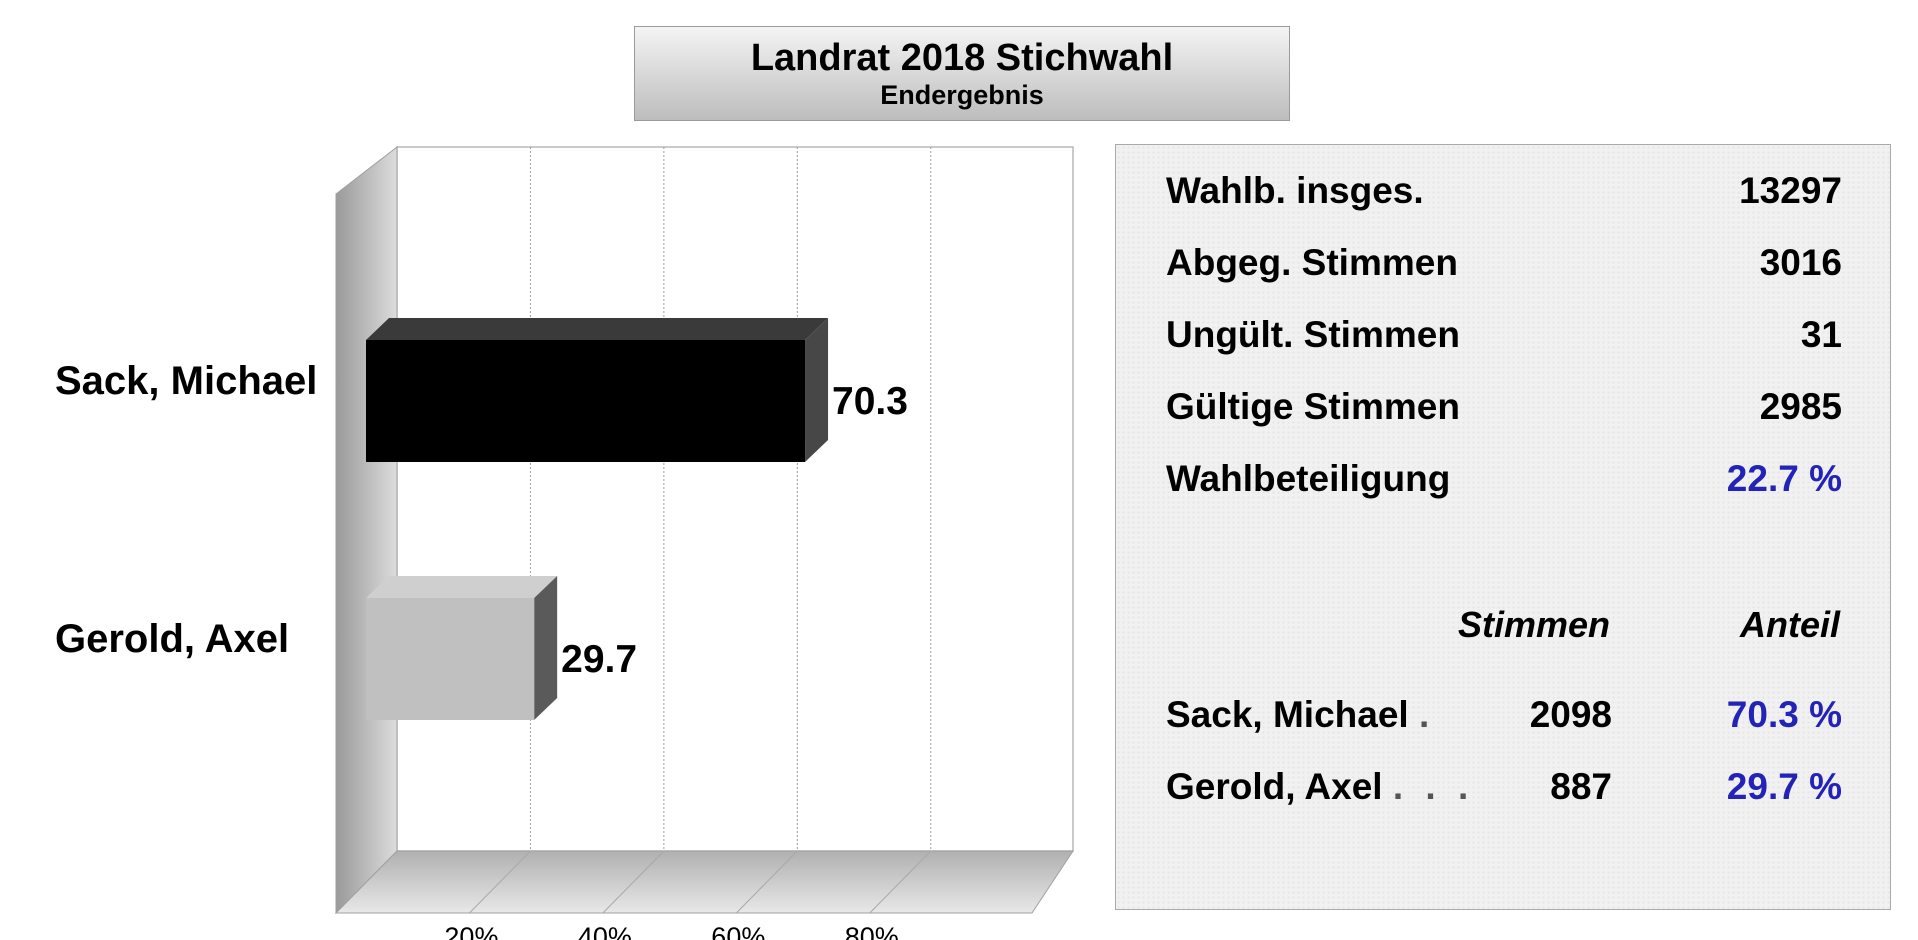  What do you see at coordinates (1533, 624) in the screenshot?
I see `column-header-votes: Stimmen` at bounding box center [1533, 624].